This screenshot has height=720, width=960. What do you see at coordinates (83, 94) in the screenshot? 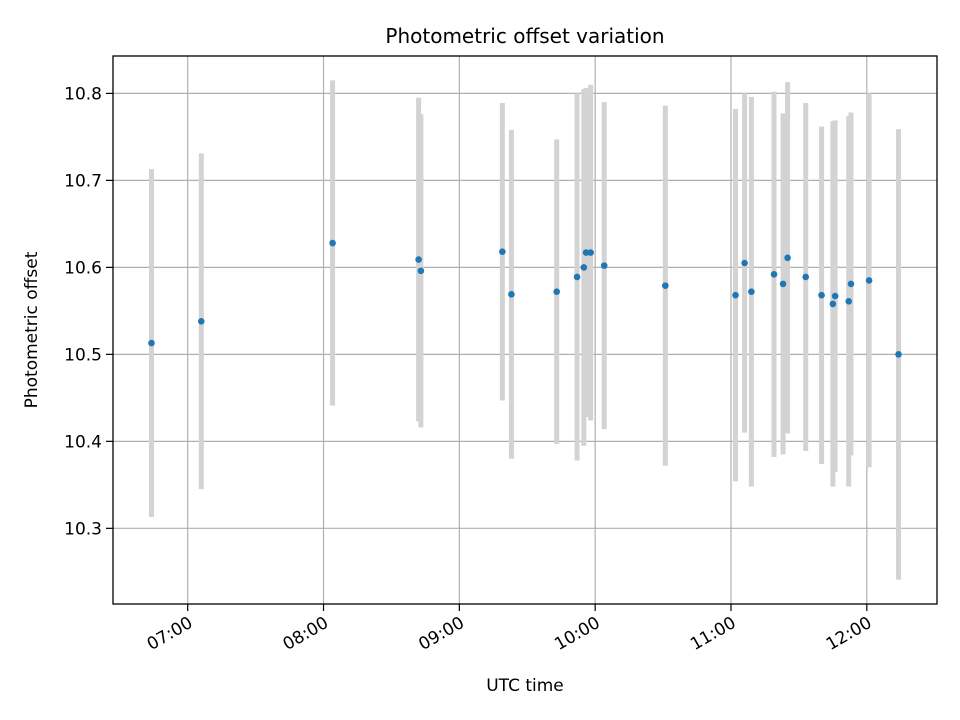
I see `y-tick-label: 10.8` at bounding box center [83, 94].